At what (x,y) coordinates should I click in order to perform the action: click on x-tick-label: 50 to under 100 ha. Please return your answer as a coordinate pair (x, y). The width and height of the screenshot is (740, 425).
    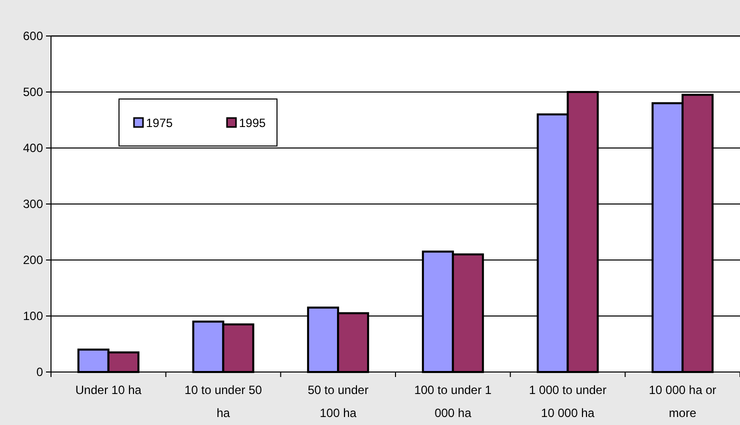
    Looking at the image, I should click on (338, 401).